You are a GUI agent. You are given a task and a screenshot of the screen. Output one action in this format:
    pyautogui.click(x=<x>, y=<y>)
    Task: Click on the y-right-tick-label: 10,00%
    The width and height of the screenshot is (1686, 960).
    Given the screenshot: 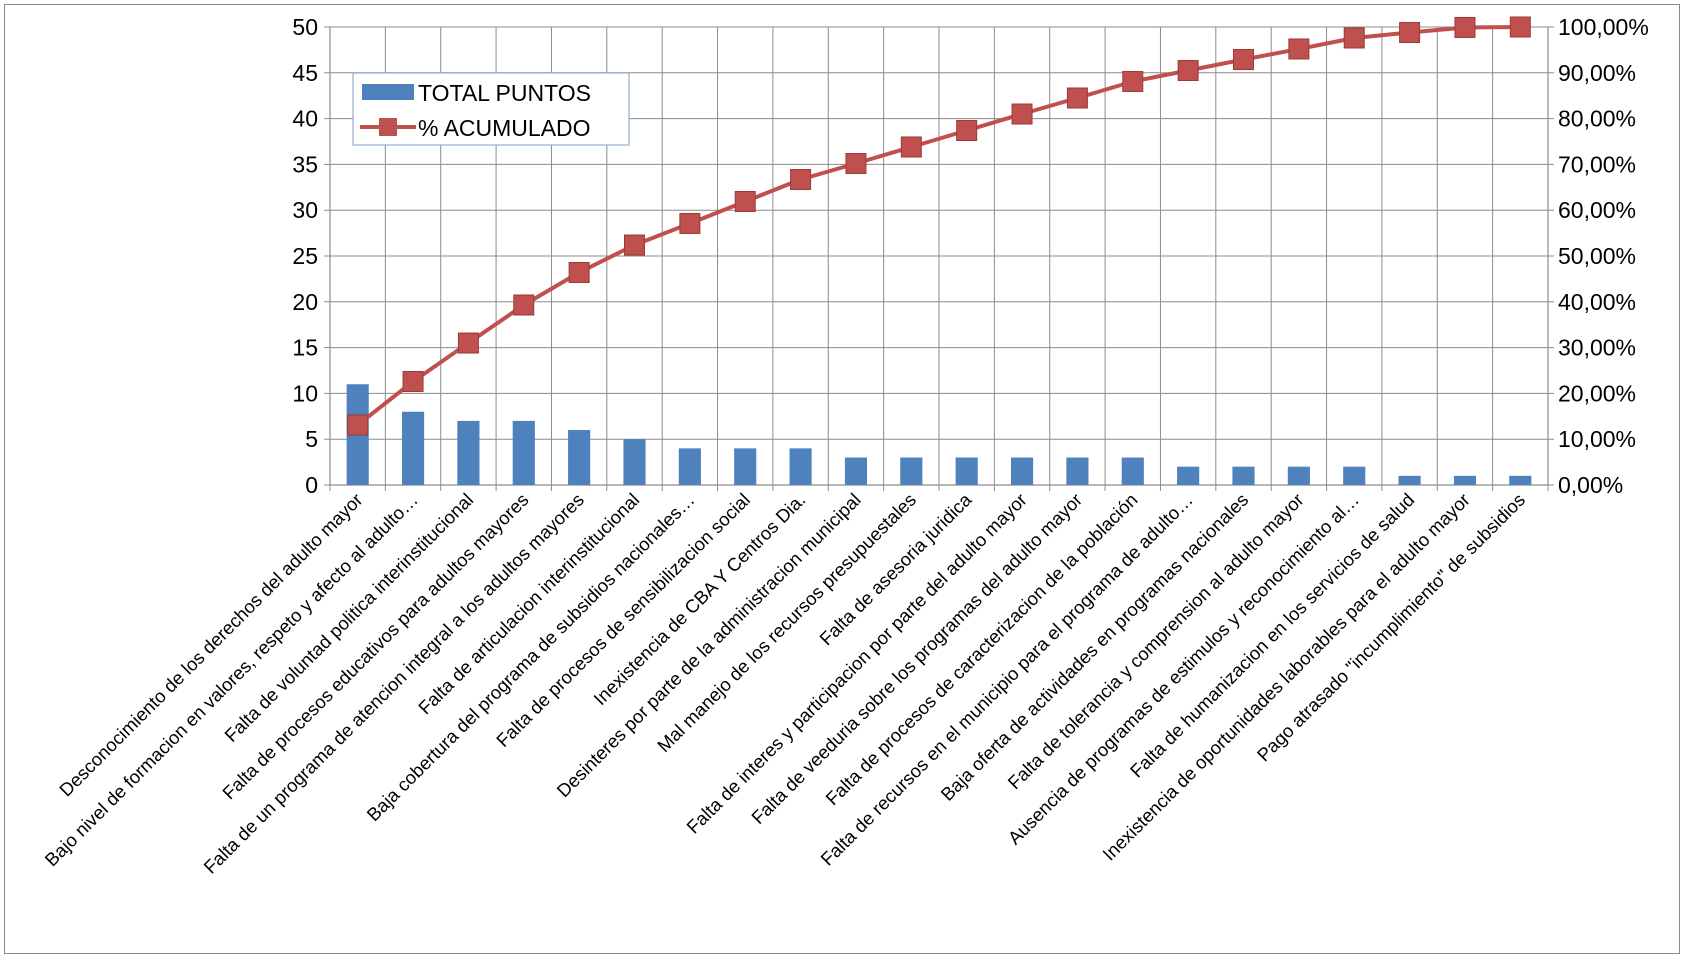 What is the action you would take?
    pyautogui.click(x=1597, y=439)
    